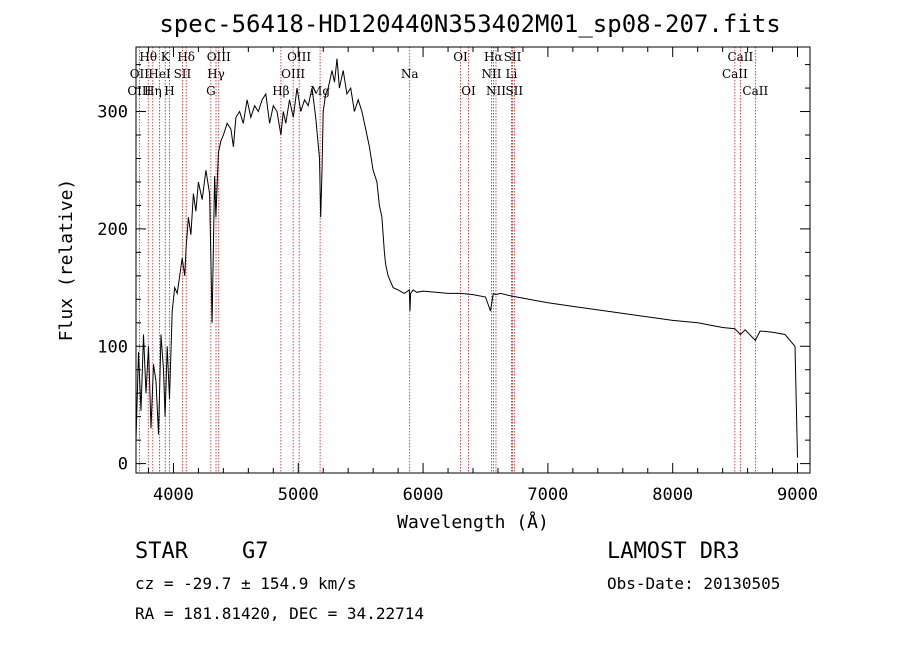 The image size is (900, 649). I want to click on y-axis-label: Flux (relative), so click(66, 260).